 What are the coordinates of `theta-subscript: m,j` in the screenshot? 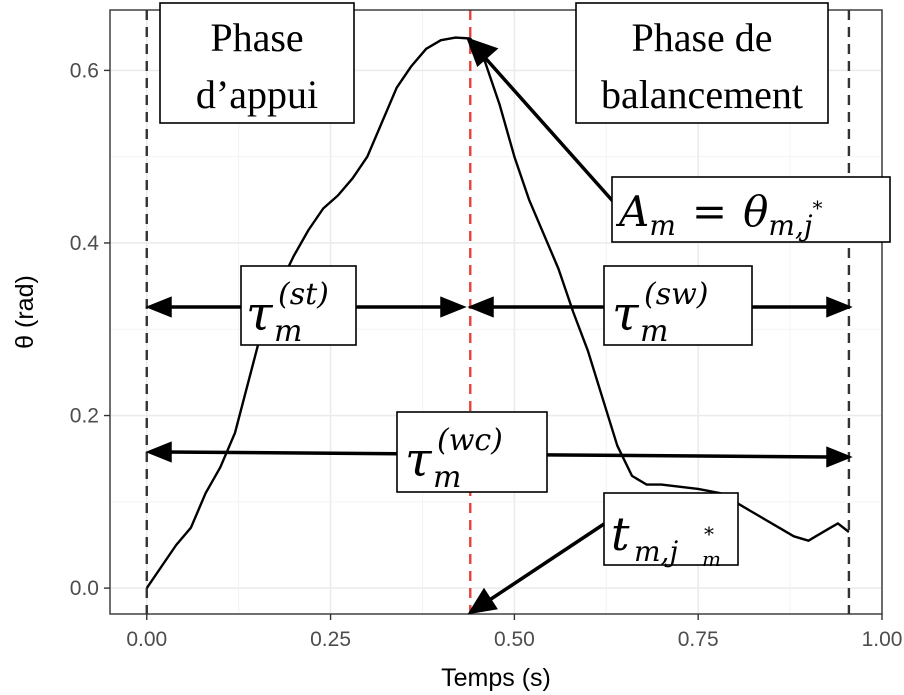 It's located at (790, 225).